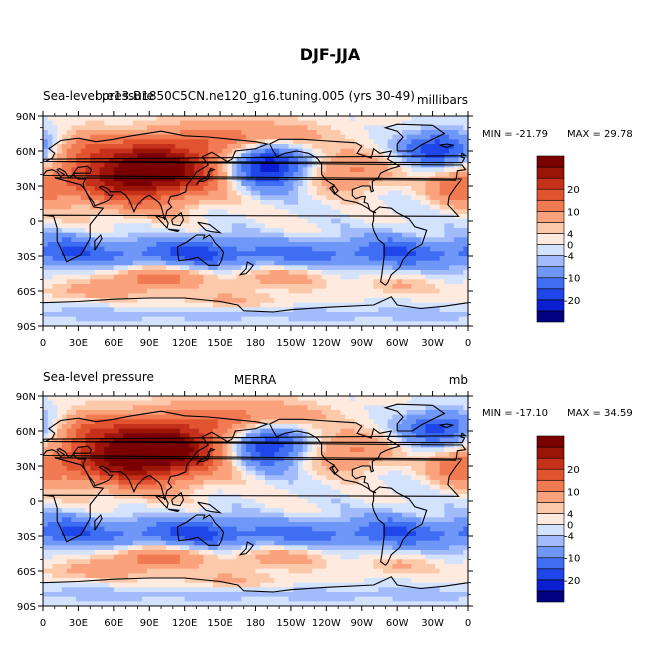 This screenshot has height=660, width=661. What do you see at coordinates (600, 134) in the screenshot?
I see `max-label: MAX = 29.78` at bounding box center [600, 134].